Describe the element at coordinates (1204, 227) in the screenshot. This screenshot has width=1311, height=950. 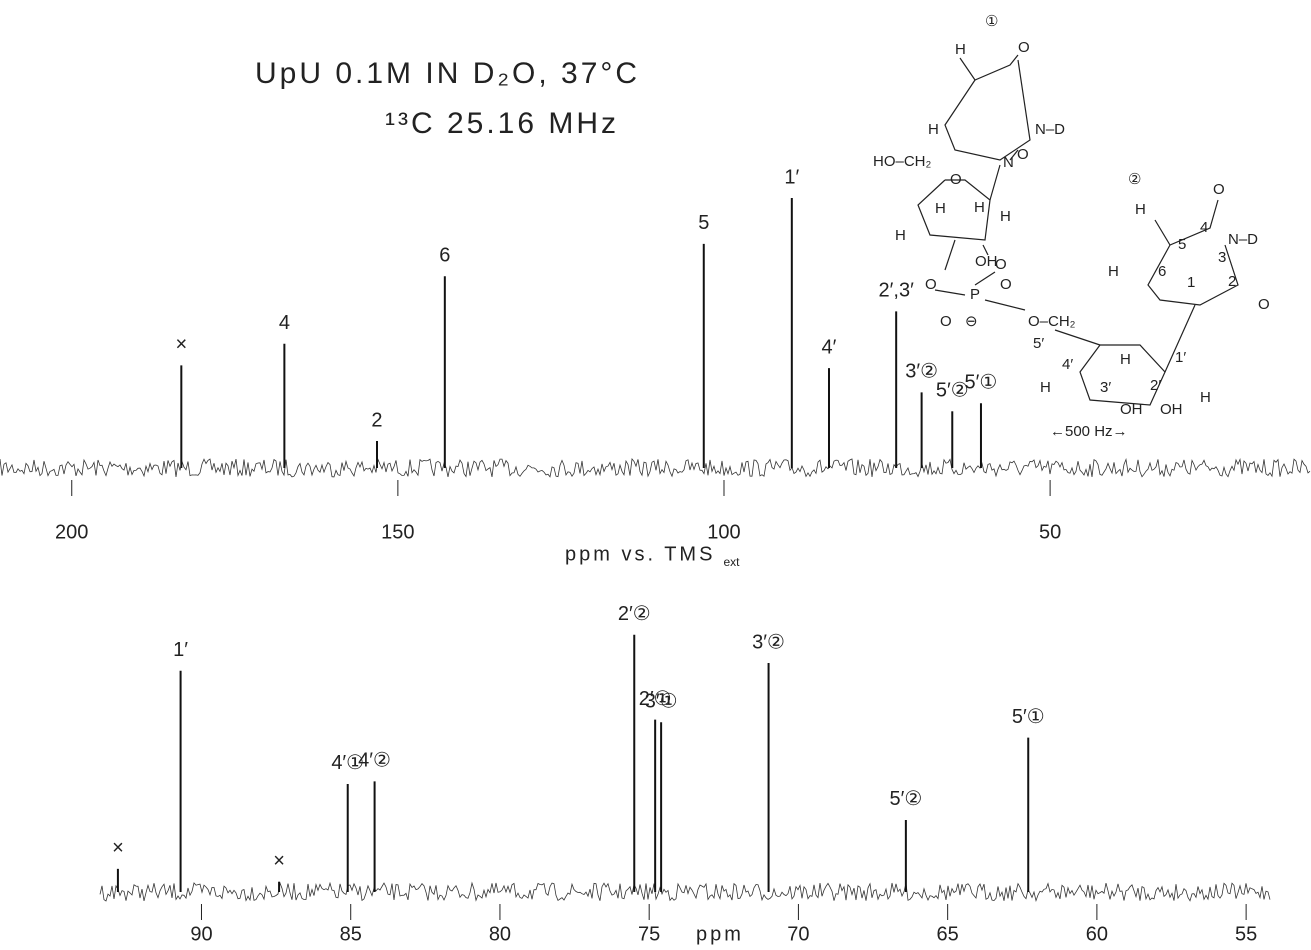
I see `atom-label: 4` at that location.